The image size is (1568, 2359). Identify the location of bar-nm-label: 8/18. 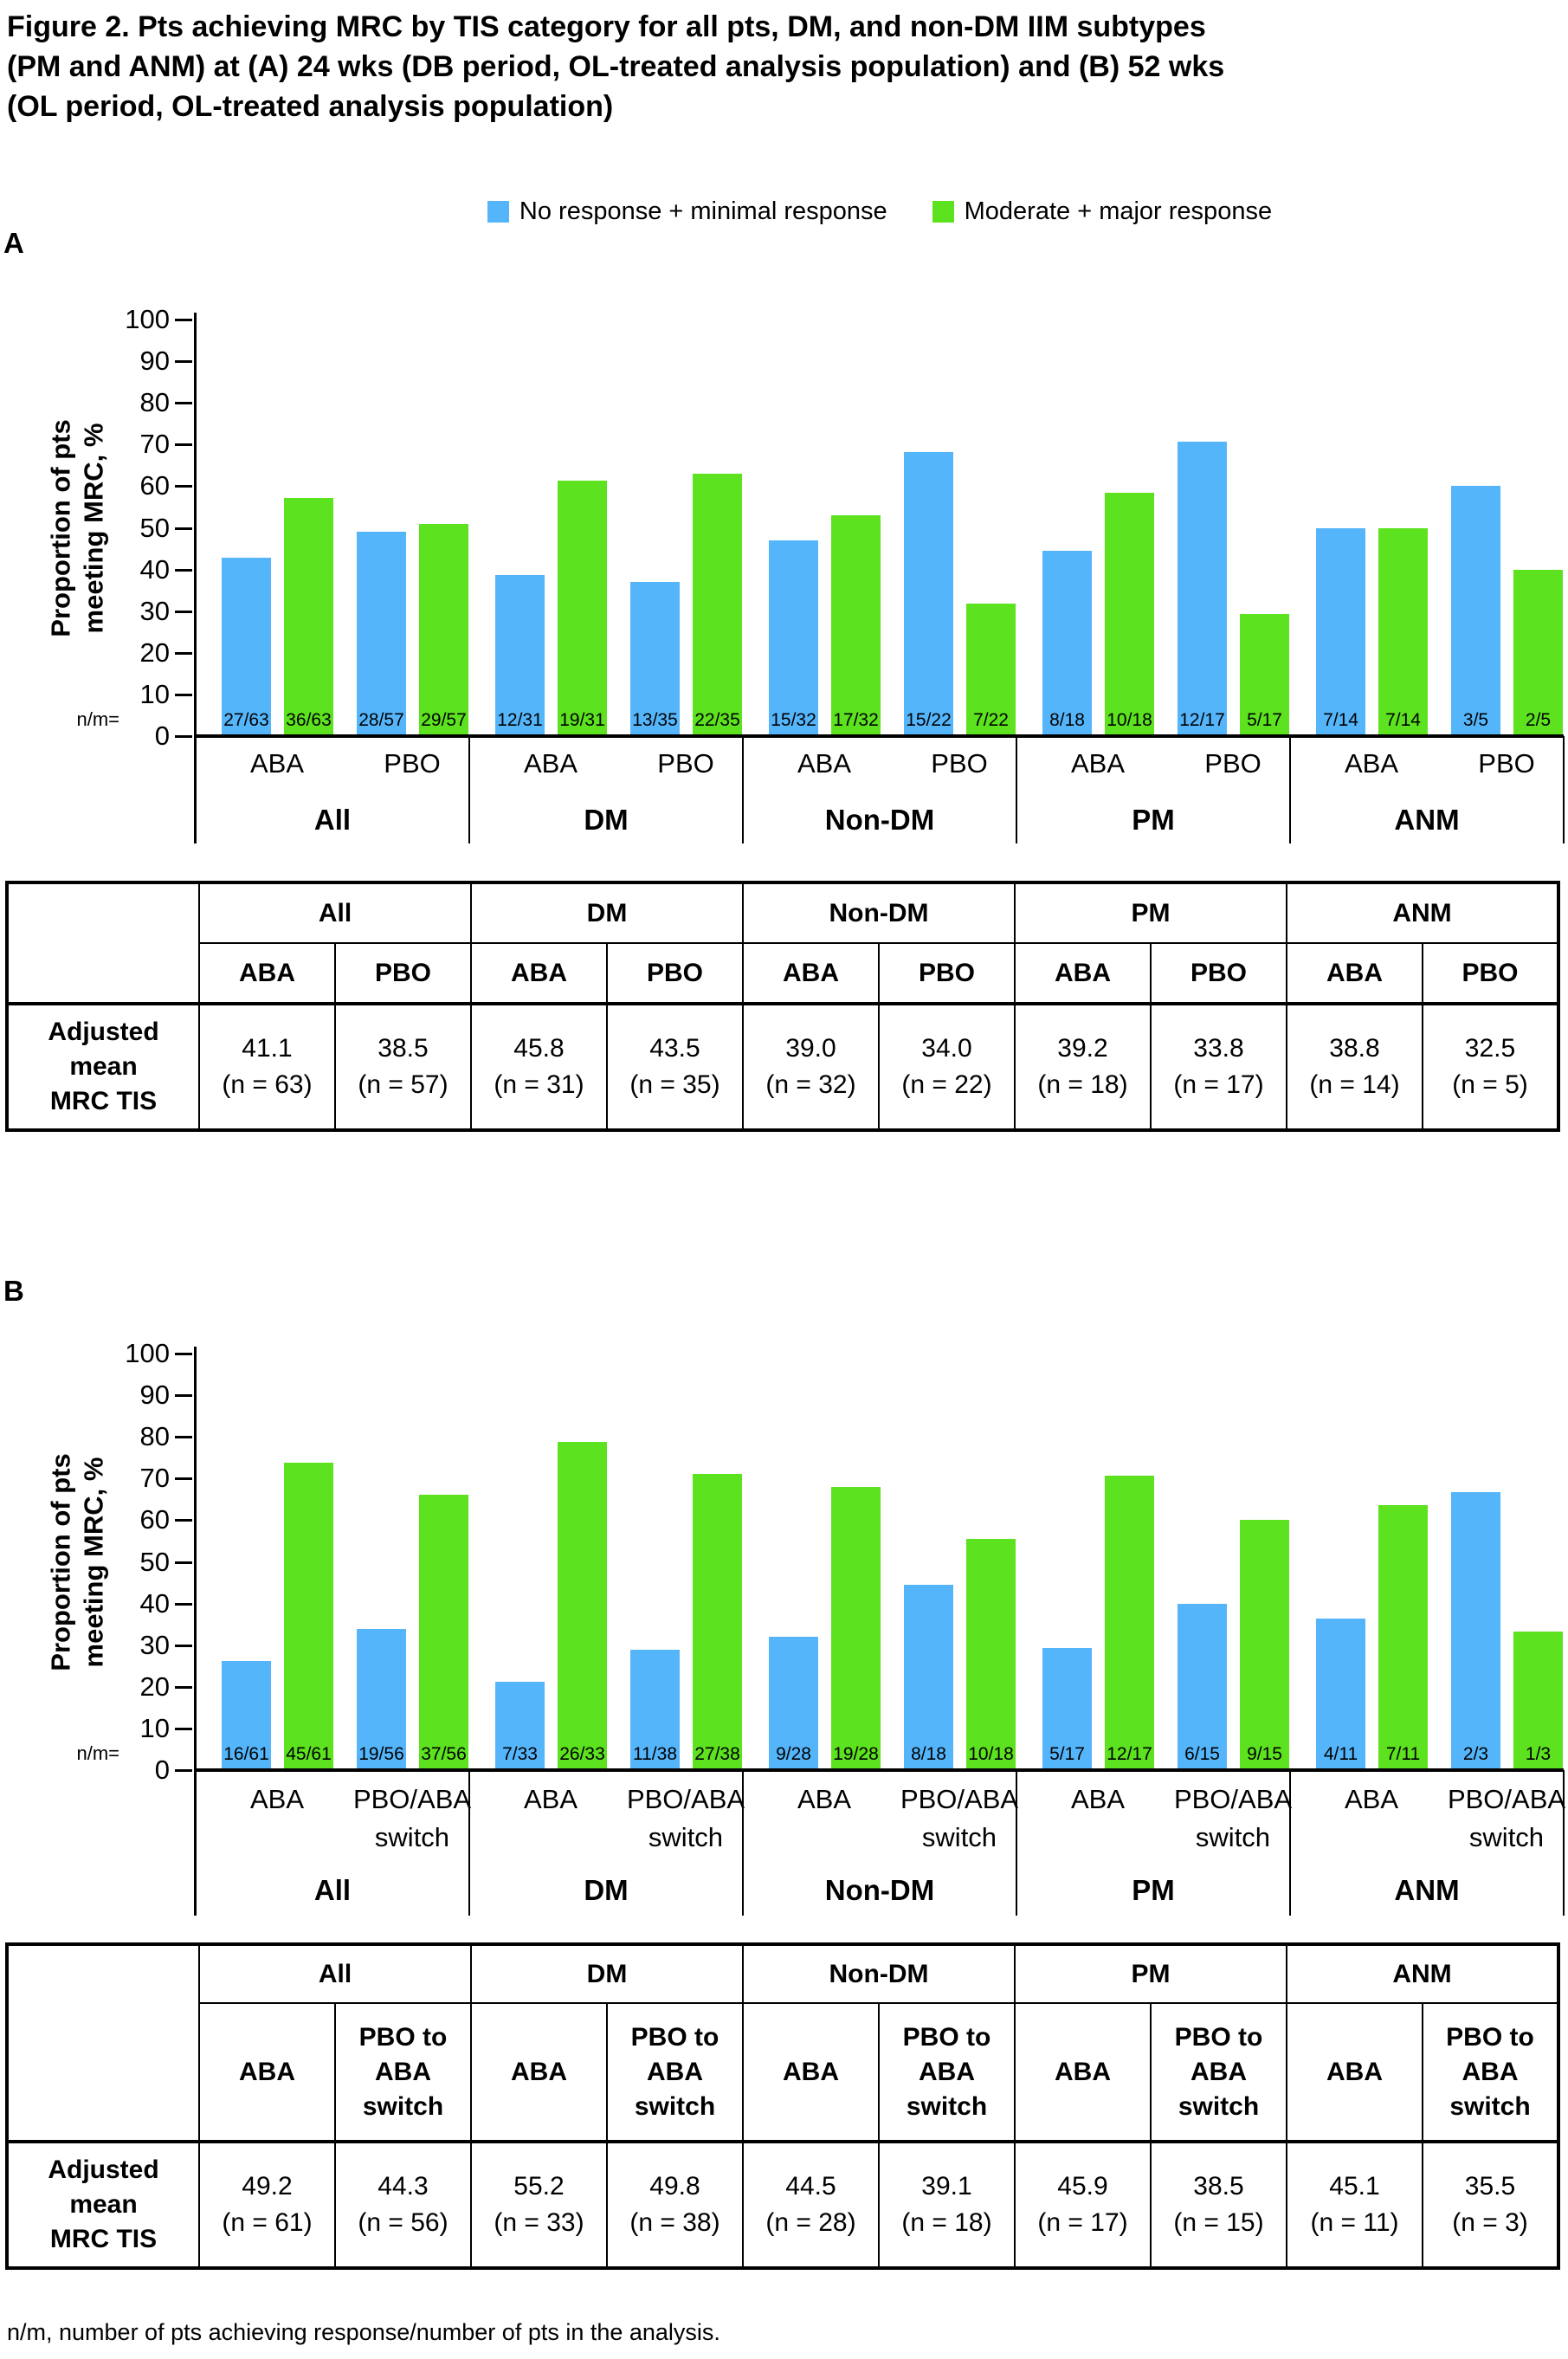
(1067, 720).